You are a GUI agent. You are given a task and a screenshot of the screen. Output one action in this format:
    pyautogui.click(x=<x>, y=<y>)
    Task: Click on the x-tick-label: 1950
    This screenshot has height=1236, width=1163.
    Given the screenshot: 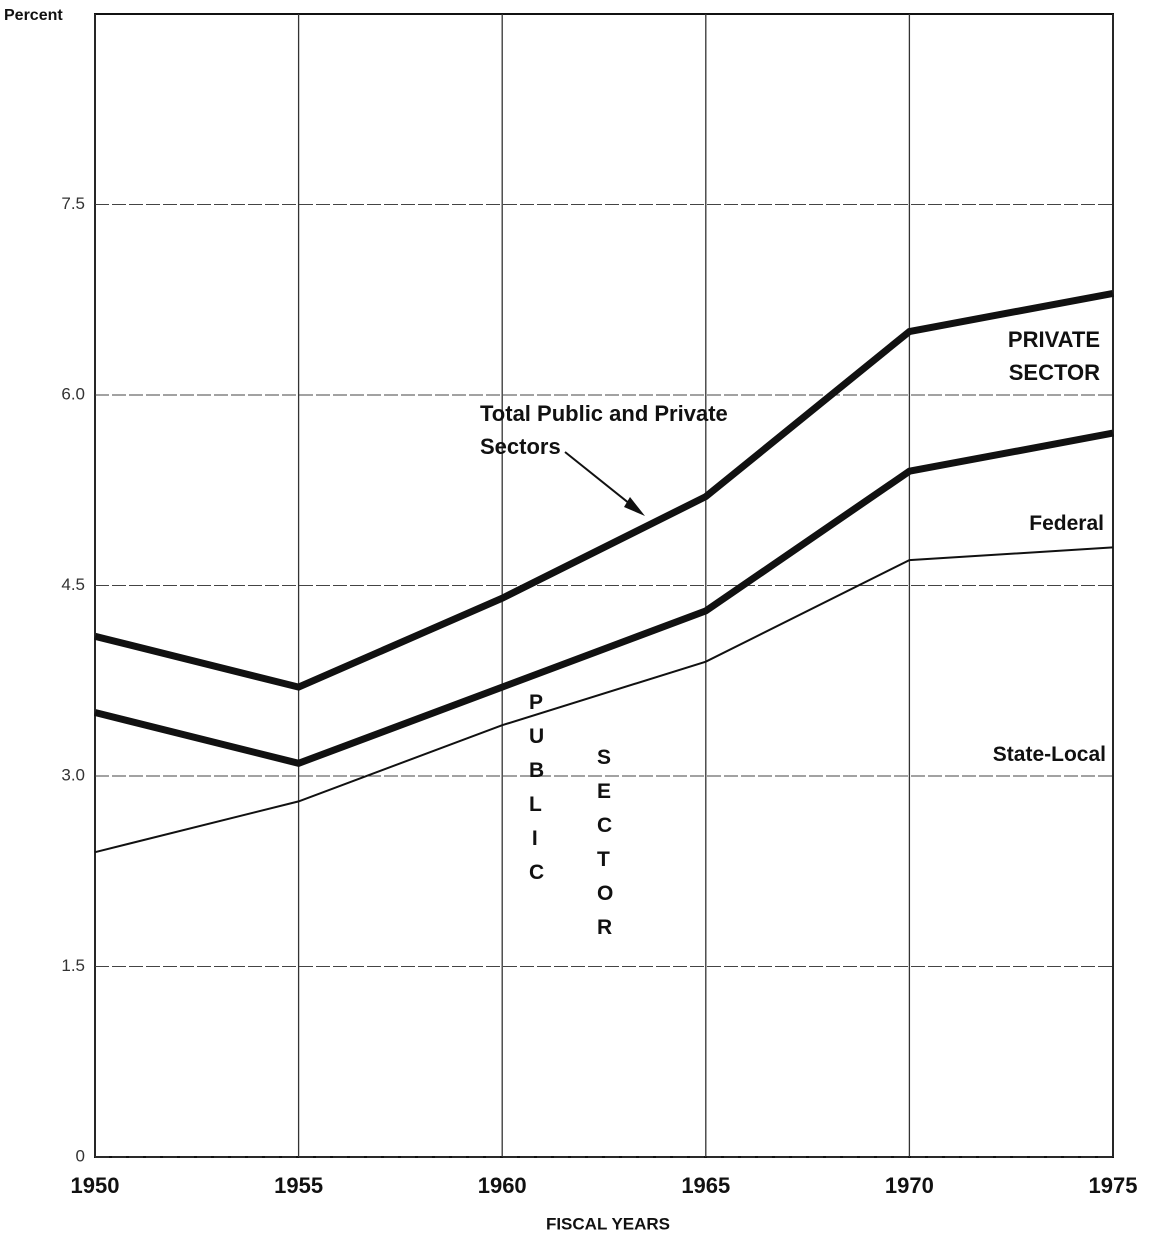 What is the action you would take?
    pyautogui.click(x=95, y=1185)
    